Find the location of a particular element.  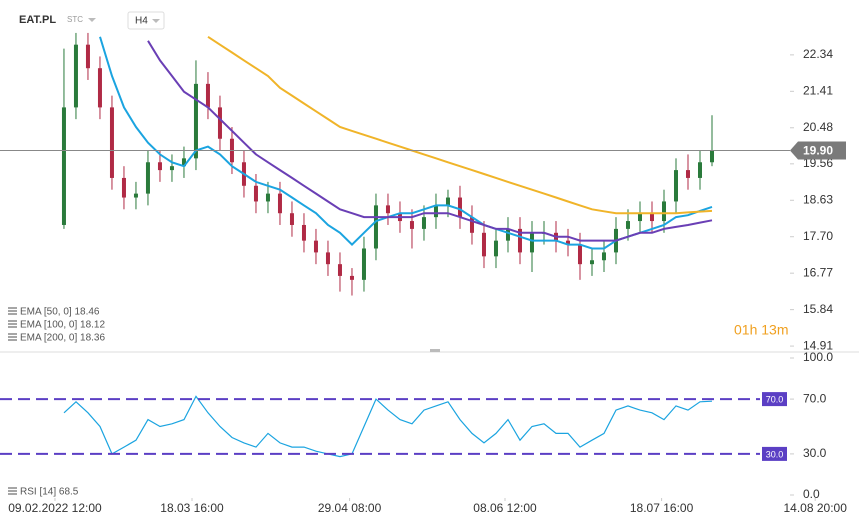

y-tick-label: 100.0 is located at coordinates (818, 357).